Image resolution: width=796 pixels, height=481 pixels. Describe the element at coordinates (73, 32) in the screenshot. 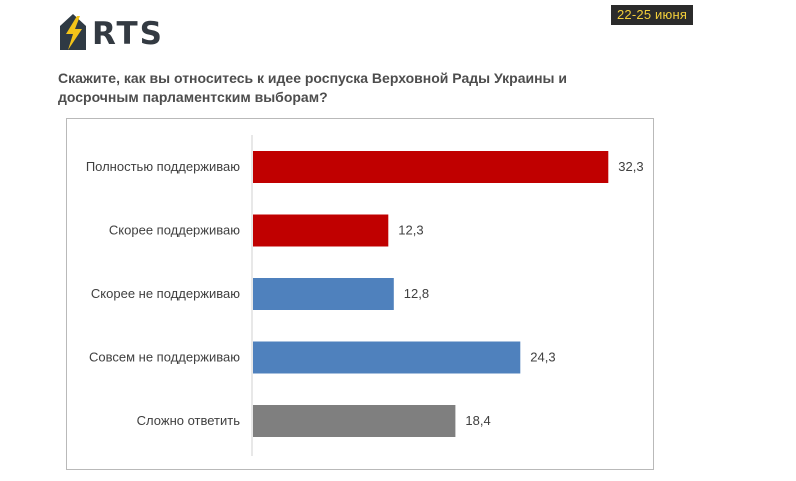

I see `lightning-bolt-icon` at that location.